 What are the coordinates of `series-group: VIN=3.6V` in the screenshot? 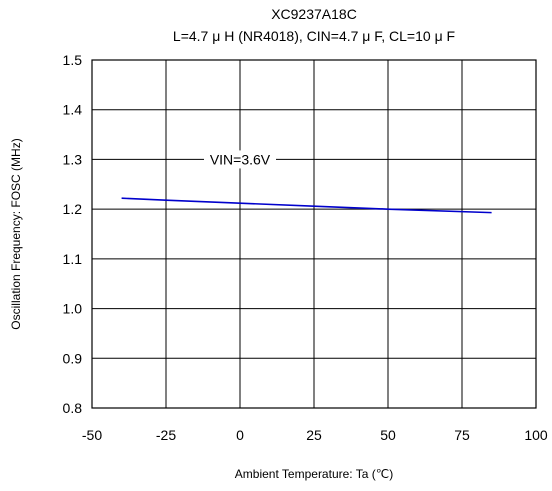 It's located at (306, 182).